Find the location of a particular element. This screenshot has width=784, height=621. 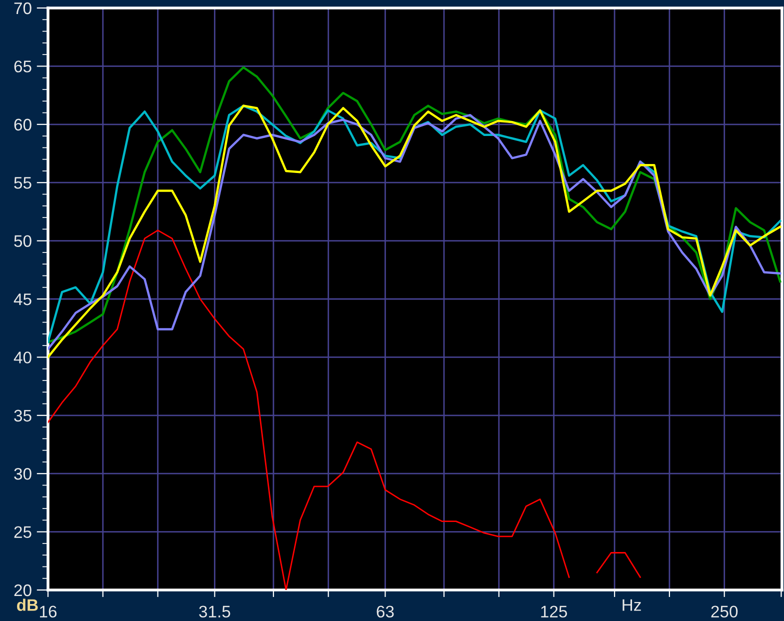

x-axis-title: Hz is located at coordinates (631, 605).